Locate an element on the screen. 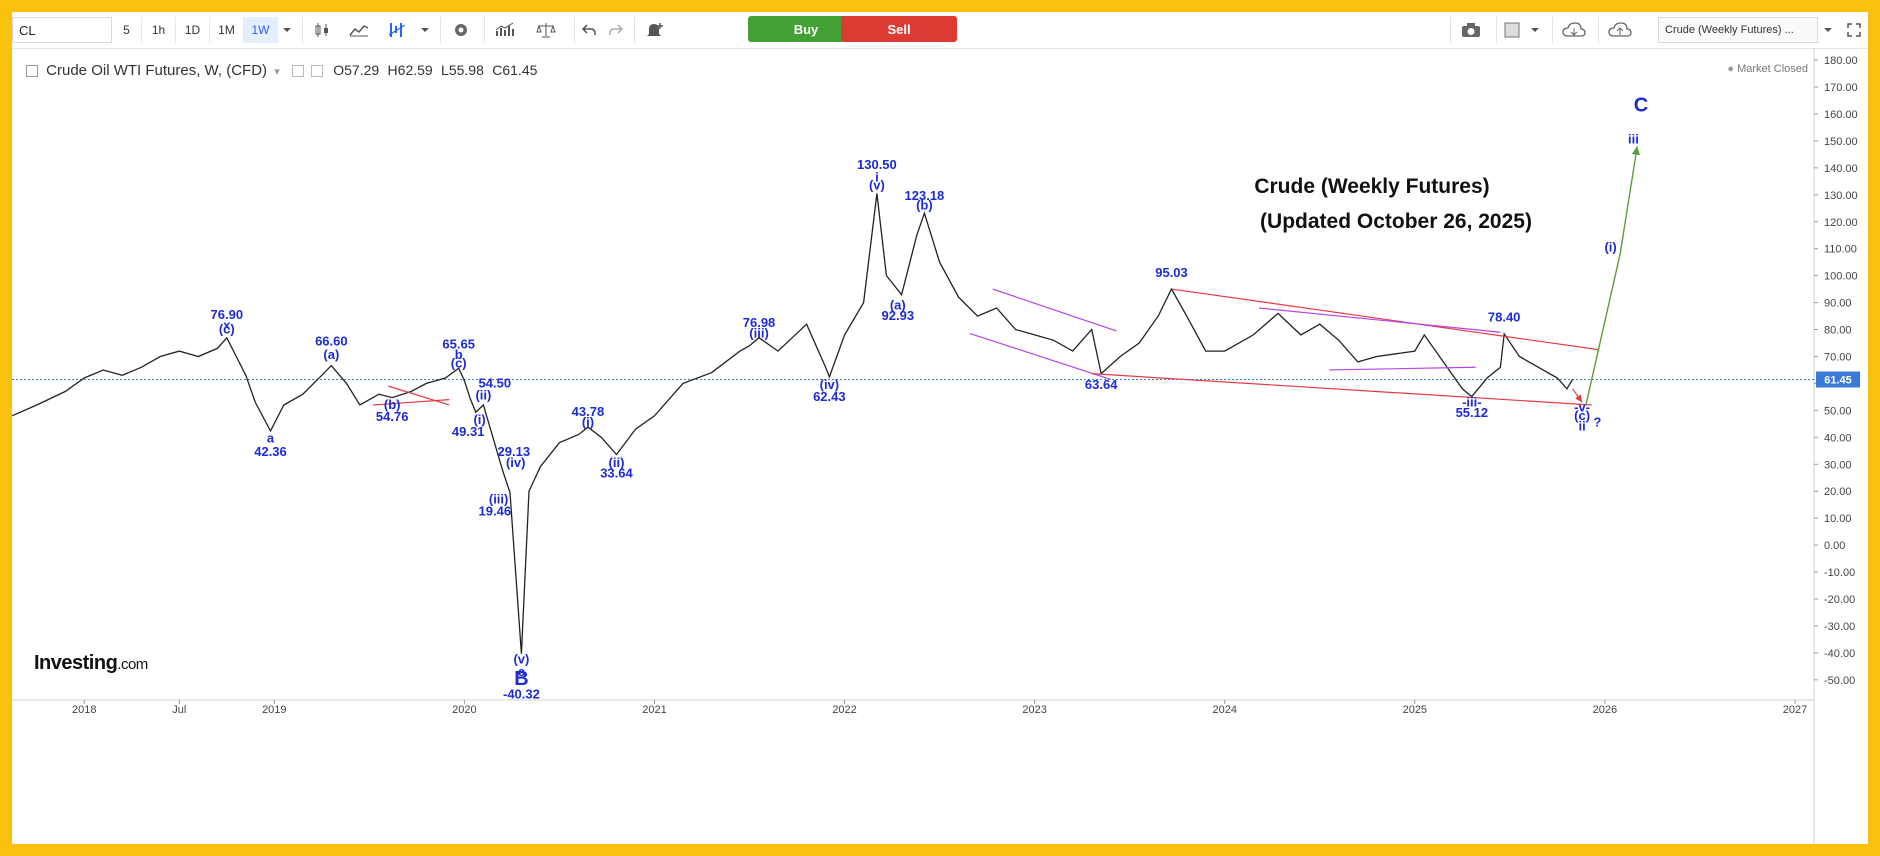 This screenshot has height=856, width=1880. wave-label: (iv) is located at coordinates (830, 384).